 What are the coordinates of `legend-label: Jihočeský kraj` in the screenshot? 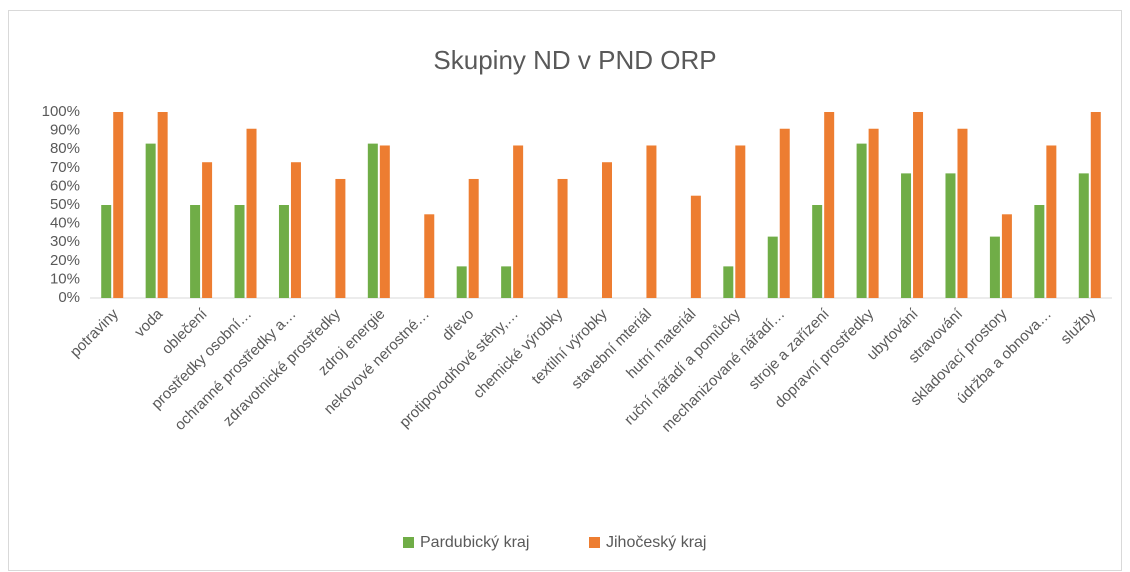 It's located at (656, 542).